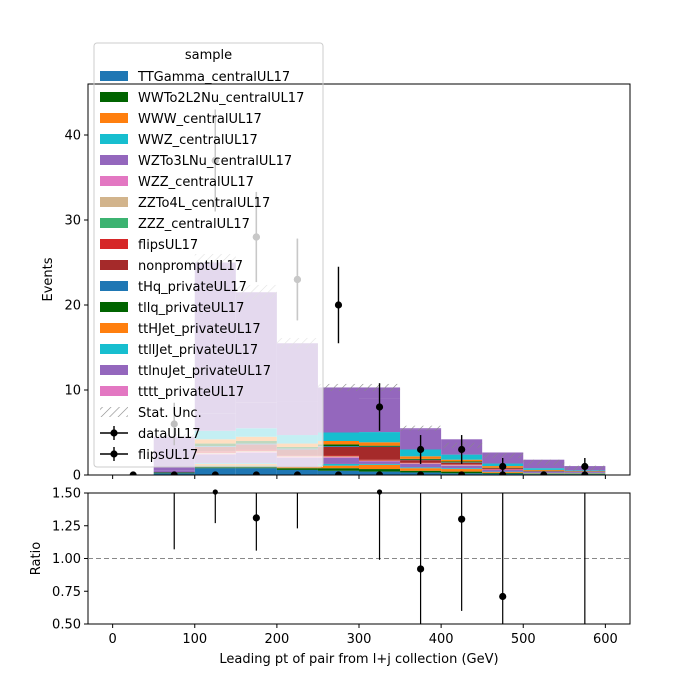 This screenshot has width=700, height=700. Describe the element at coordinates (191, 308) in the screenshot. I see `legend-label: tllq_privateUL17` at that location.